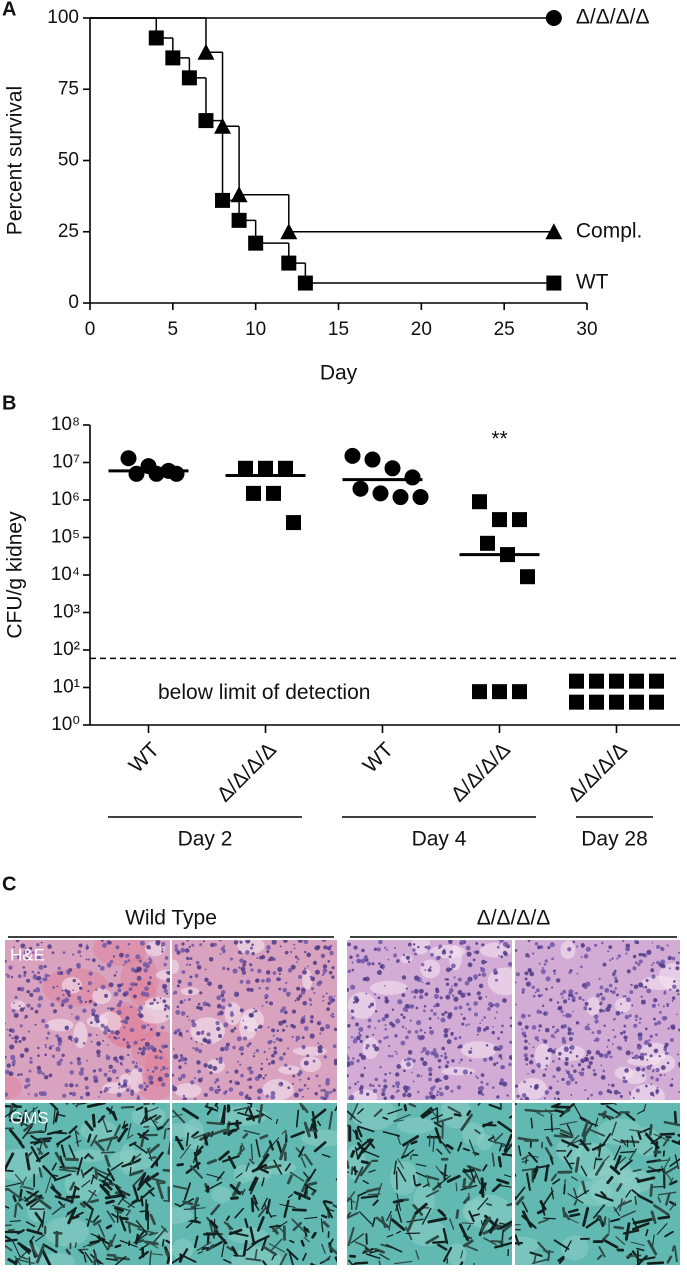 This screenshot has width=687, height=1272. Describe the element at coordinates (66, 649) in the screenshot. I see `y-tick-label: 10²` at that location.